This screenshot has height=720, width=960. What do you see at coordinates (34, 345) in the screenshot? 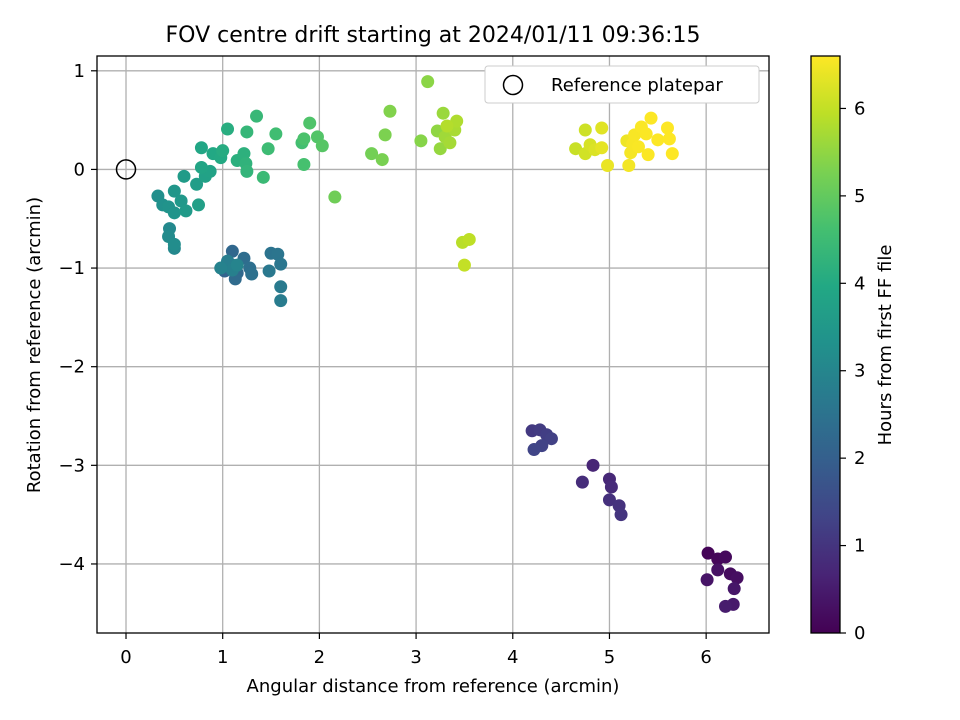
I see `y-axis-label: Rotation from reference (arcmin)` at bounding box center [34, 345].